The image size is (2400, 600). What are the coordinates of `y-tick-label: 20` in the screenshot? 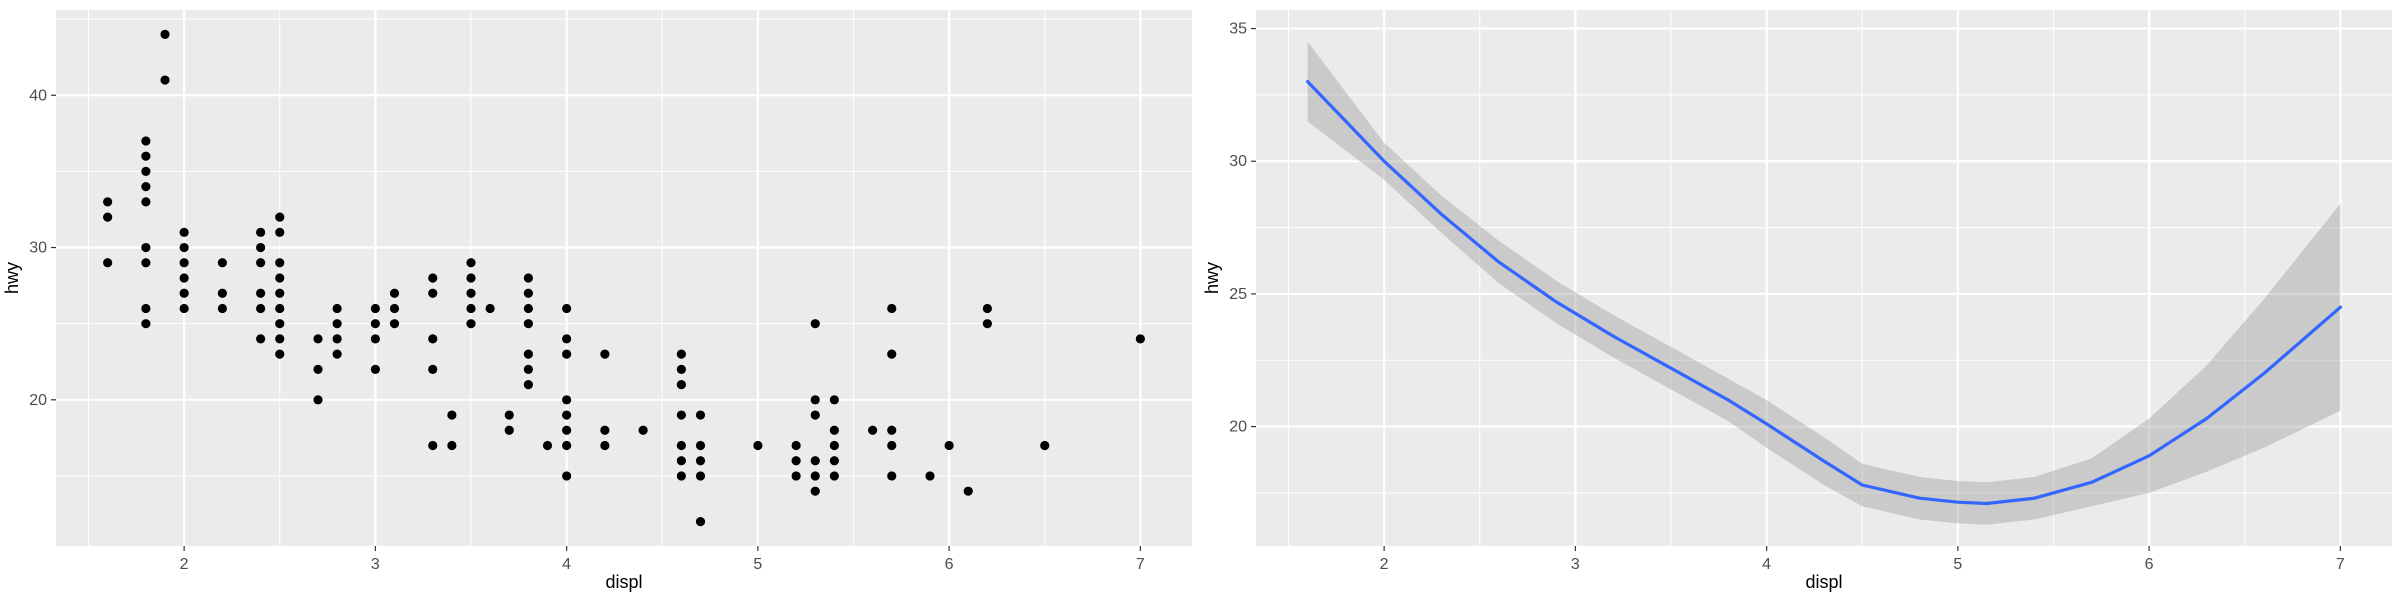 It's located at (38, 400).